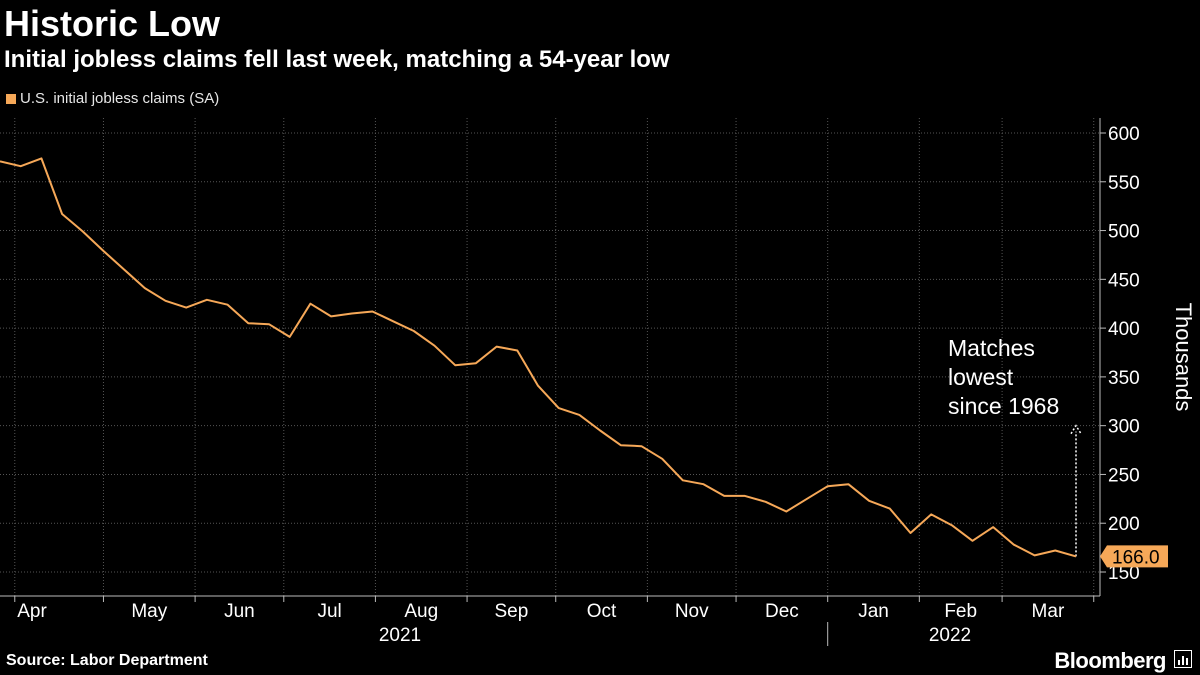 The image size is (1200, 675). Describe the element at coordinates (981, 377) in the screenshot. I see `annotation-text: lowest` at that location.